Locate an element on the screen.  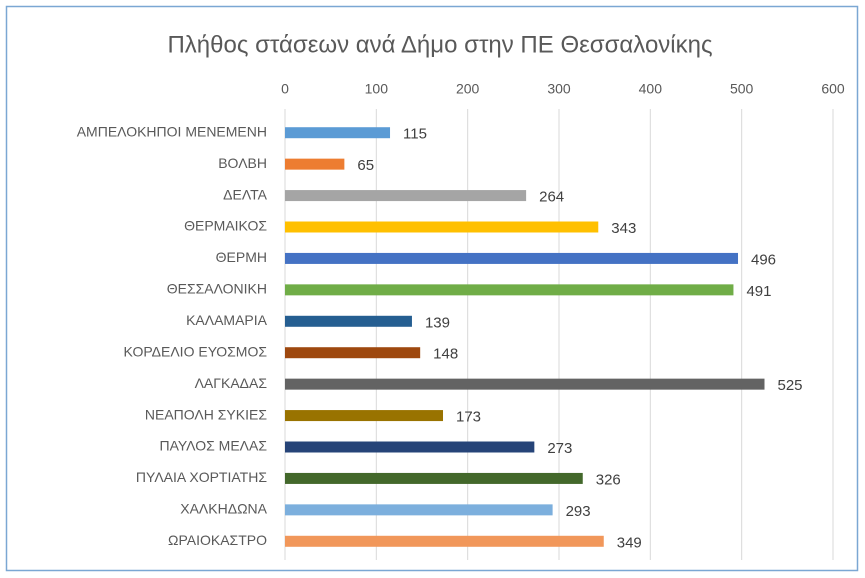
y-tick-label: ΚΑΛΑΜΑΡΙΑ is located at coordinates (227, 320).